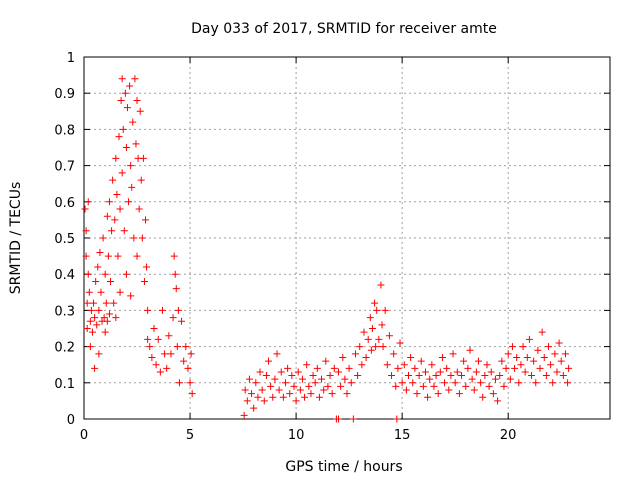 Image resolution: width=640 pixels, height=480 pixels. What do you see at coordinates (64, 311) in the screenshot?
I see `y-tick-label: 0.3` at bounding box center [64, 311].